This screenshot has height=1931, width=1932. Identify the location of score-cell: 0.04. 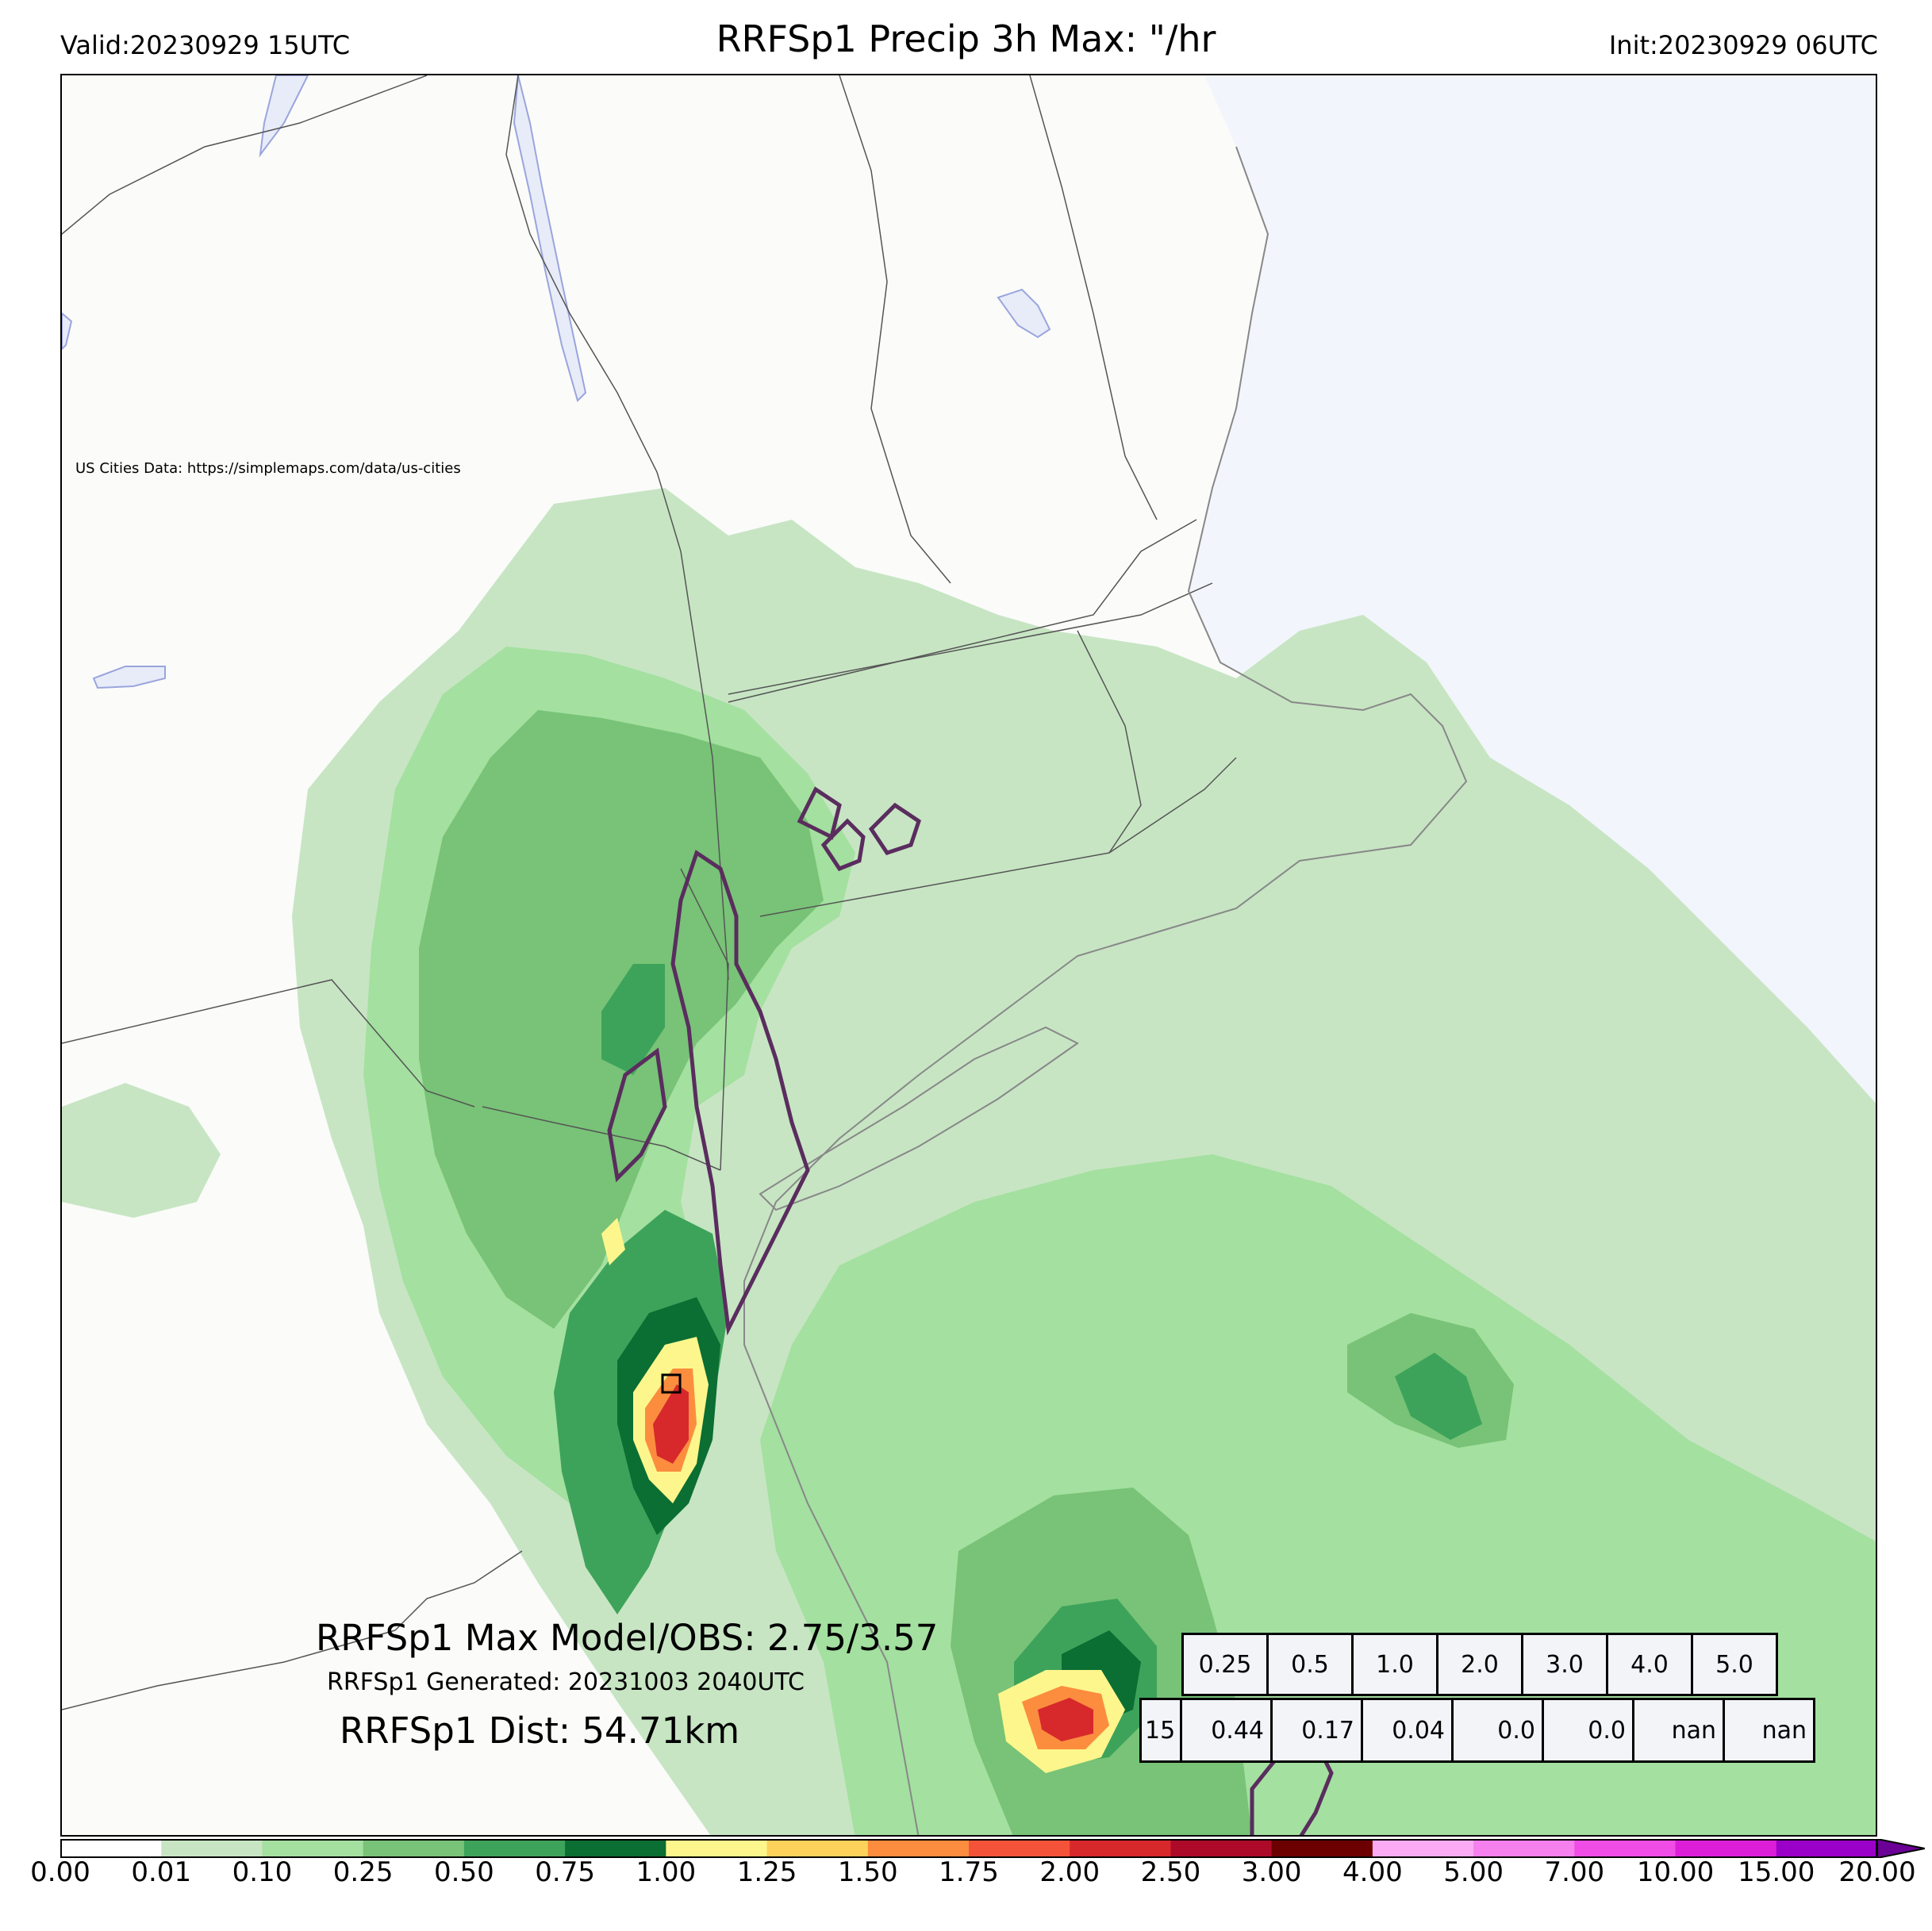
(1407, 1731).